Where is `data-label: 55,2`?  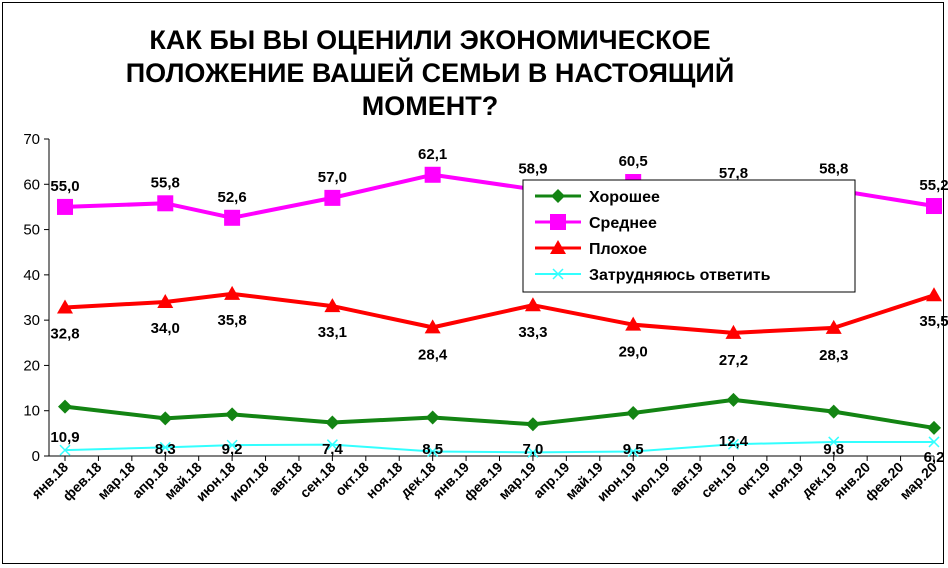 data-label: 55,2 is located at coordinates (933, 185).